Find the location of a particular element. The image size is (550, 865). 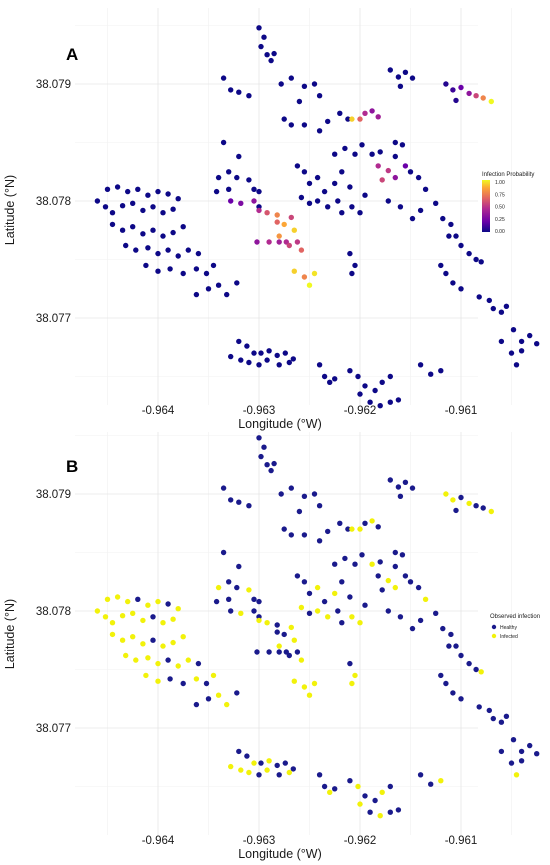

colorbar-label: 0.50 is located at coordinates (500, 208).